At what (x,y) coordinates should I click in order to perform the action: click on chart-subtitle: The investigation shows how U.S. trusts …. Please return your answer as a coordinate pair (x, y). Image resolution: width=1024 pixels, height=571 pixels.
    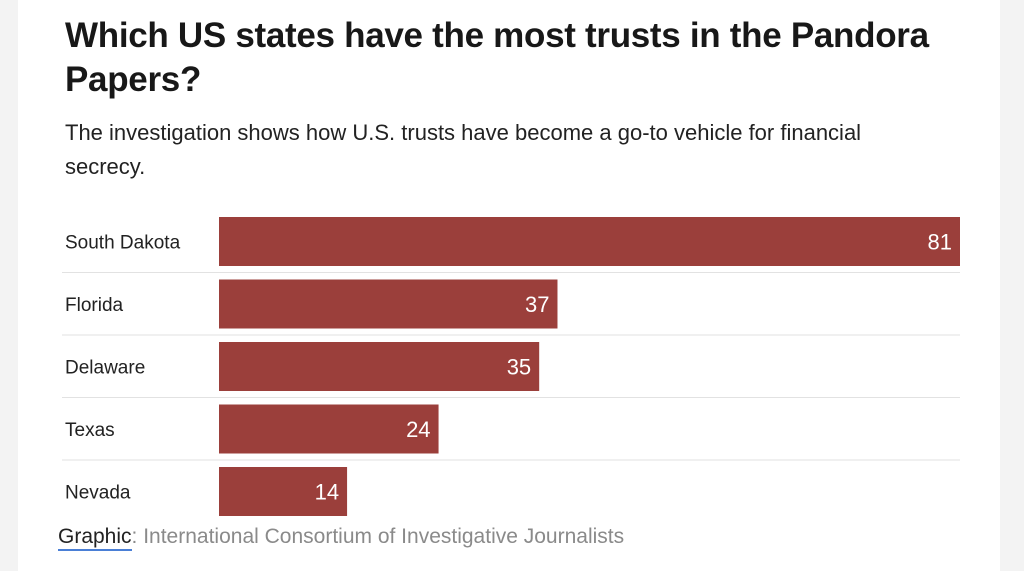
    Looking at the image, I should click on (463, 149).